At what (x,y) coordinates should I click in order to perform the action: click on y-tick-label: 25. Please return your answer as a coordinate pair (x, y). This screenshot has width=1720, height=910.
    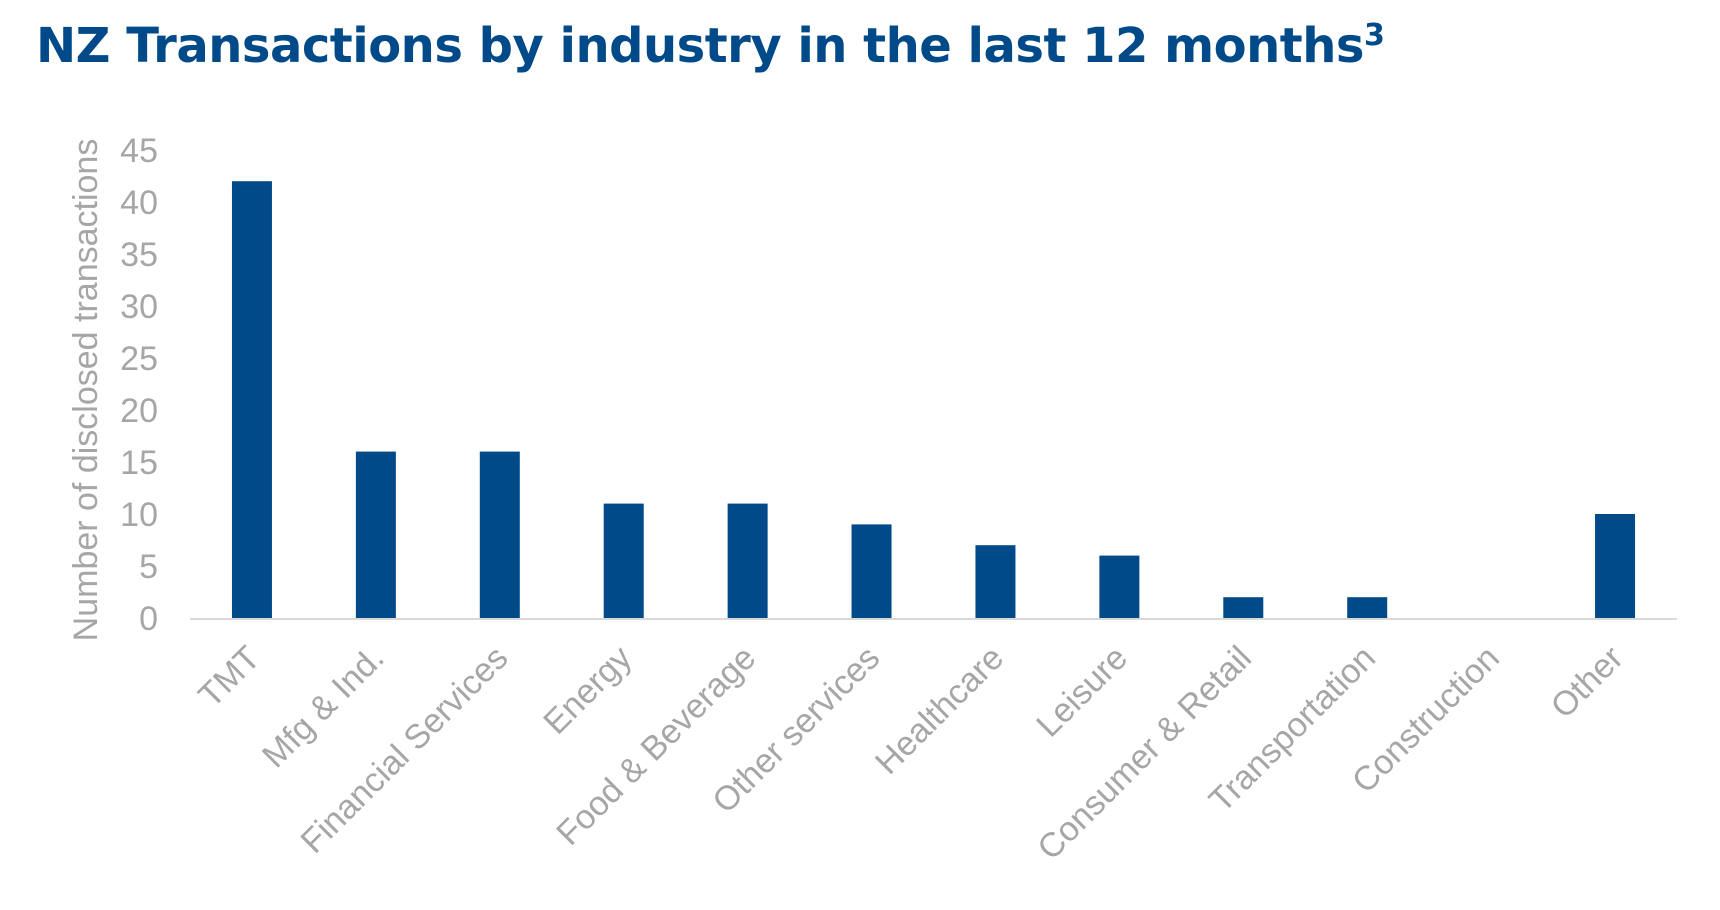
    Looking at the image, I should click on (139, 359).